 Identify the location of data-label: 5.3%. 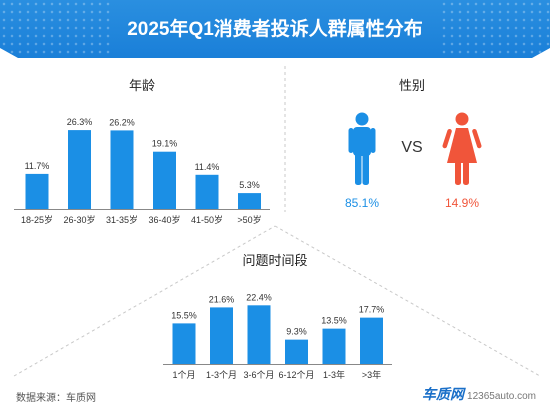
(249, 185).